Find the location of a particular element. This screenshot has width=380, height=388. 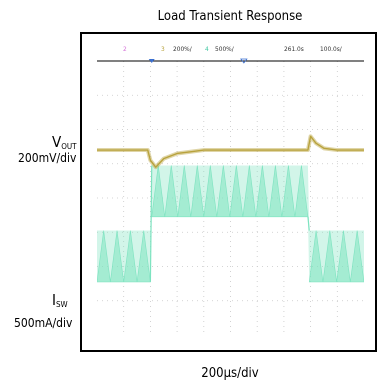

trigger-marker is located at coordinates (151, 61).